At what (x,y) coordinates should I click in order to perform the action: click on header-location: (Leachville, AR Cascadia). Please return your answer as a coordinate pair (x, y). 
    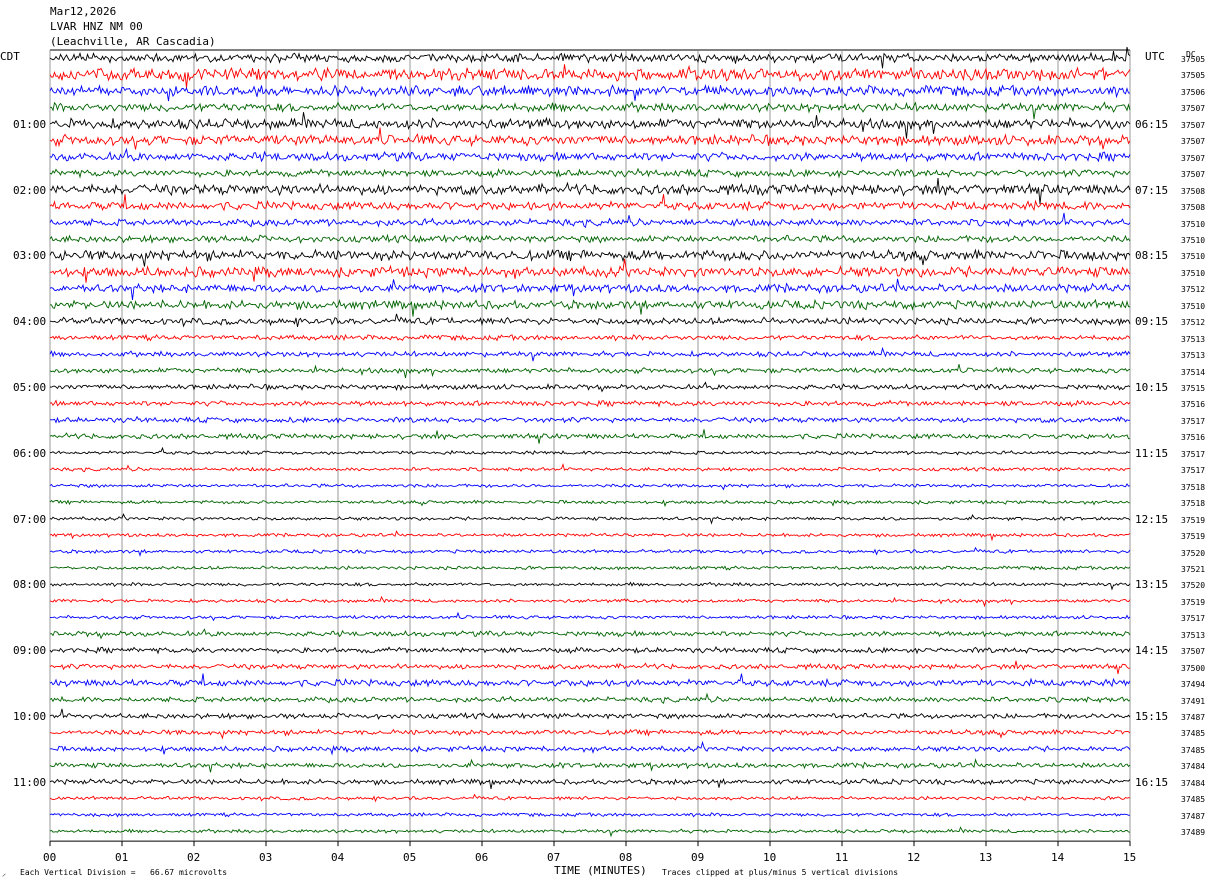
    Looking at the image, I should click on (133, 41).